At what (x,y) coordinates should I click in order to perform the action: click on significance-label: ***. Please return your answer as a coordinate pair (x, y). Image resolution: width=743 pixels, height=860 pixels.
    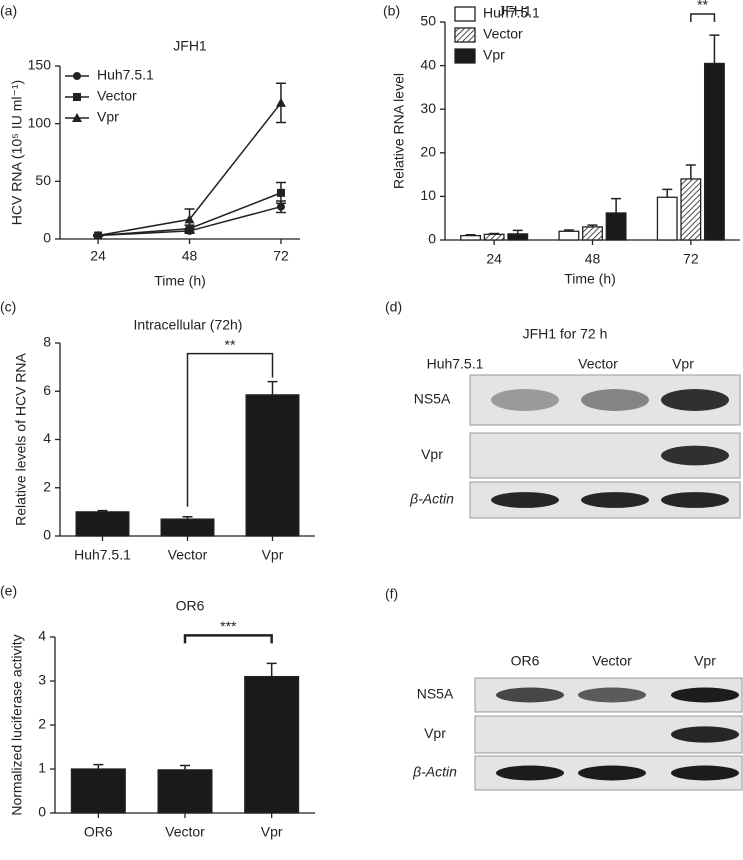
    Looking at the image, I should click on (228, 626).